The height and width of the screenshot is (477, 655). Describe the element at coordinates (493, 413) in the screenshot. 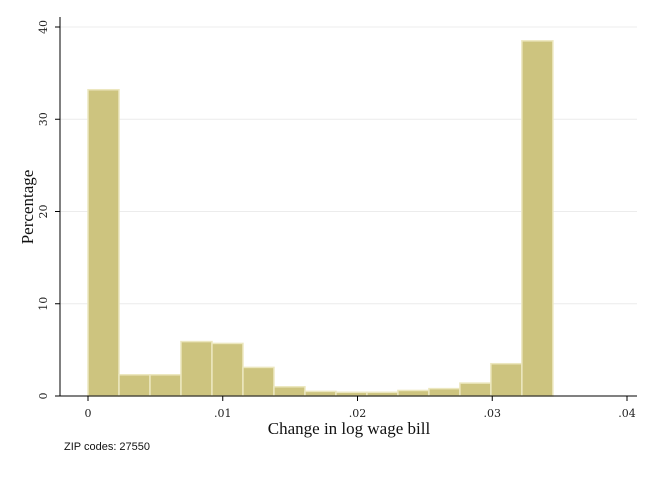

I see `x-tick-label-3: .03` at that location.